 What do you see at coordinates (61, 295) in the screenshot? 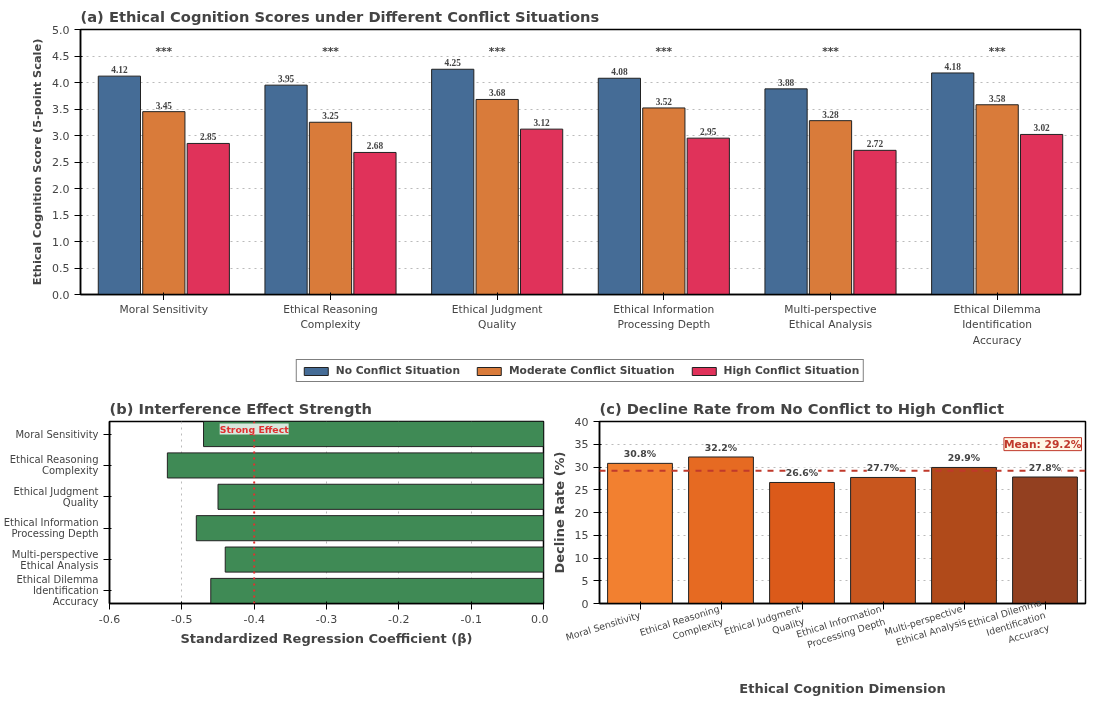
I see `y-tick-label: 0.0` at bounding box center [61, 295].